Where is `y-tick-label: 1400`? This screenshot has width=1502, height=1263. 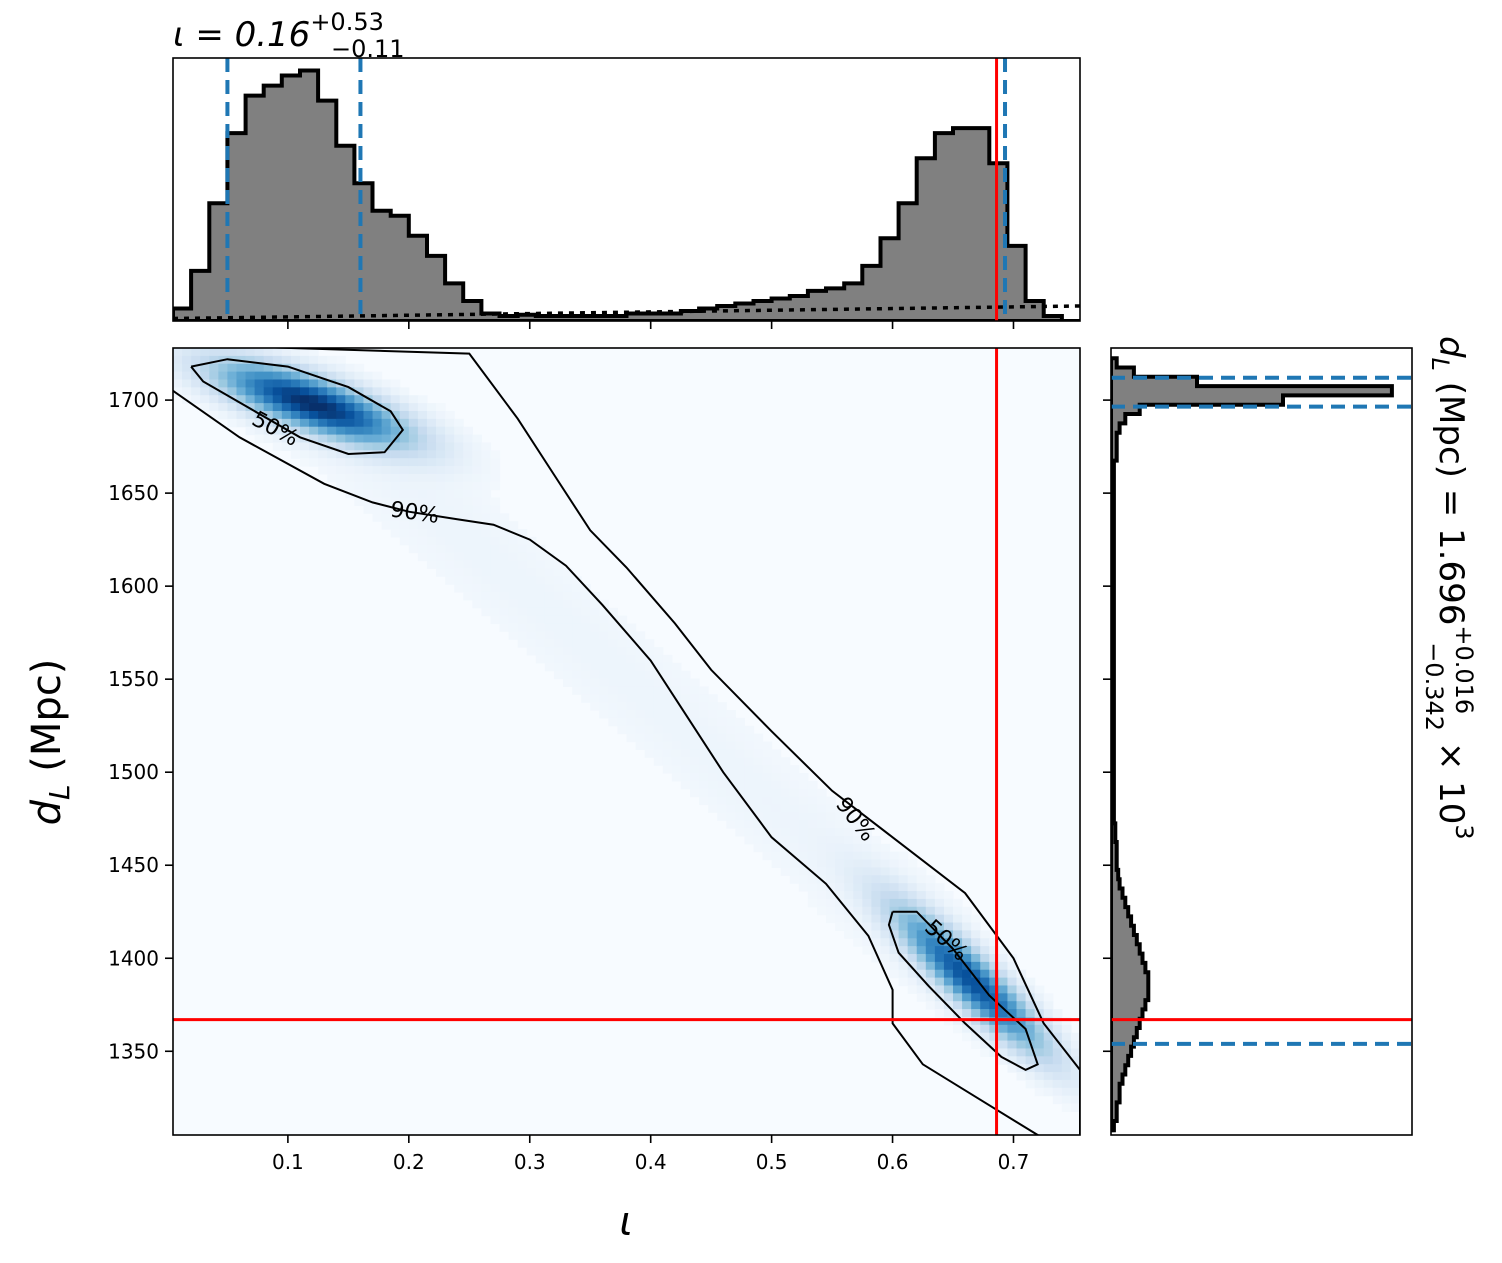 y-tick-label: 1400 is located at coordinates (133, 958).